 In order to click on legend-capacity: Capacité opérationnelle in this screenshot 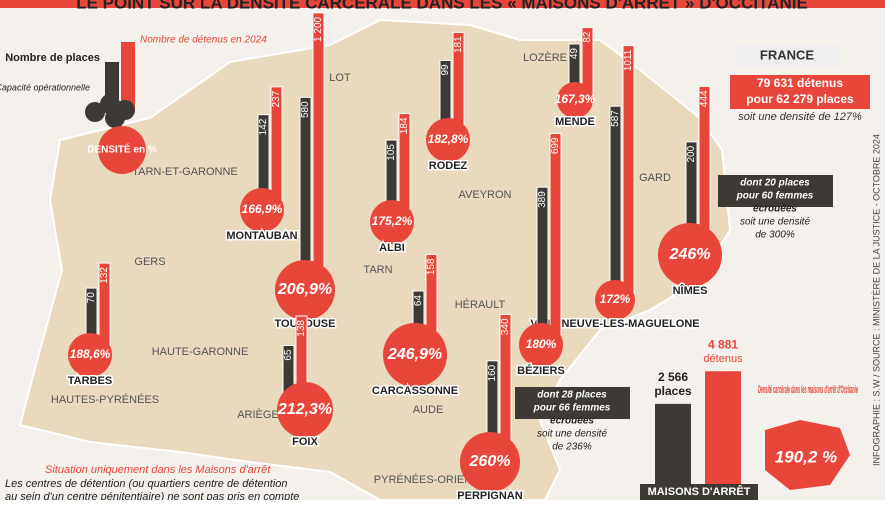, I will do `click(45, 87)`.